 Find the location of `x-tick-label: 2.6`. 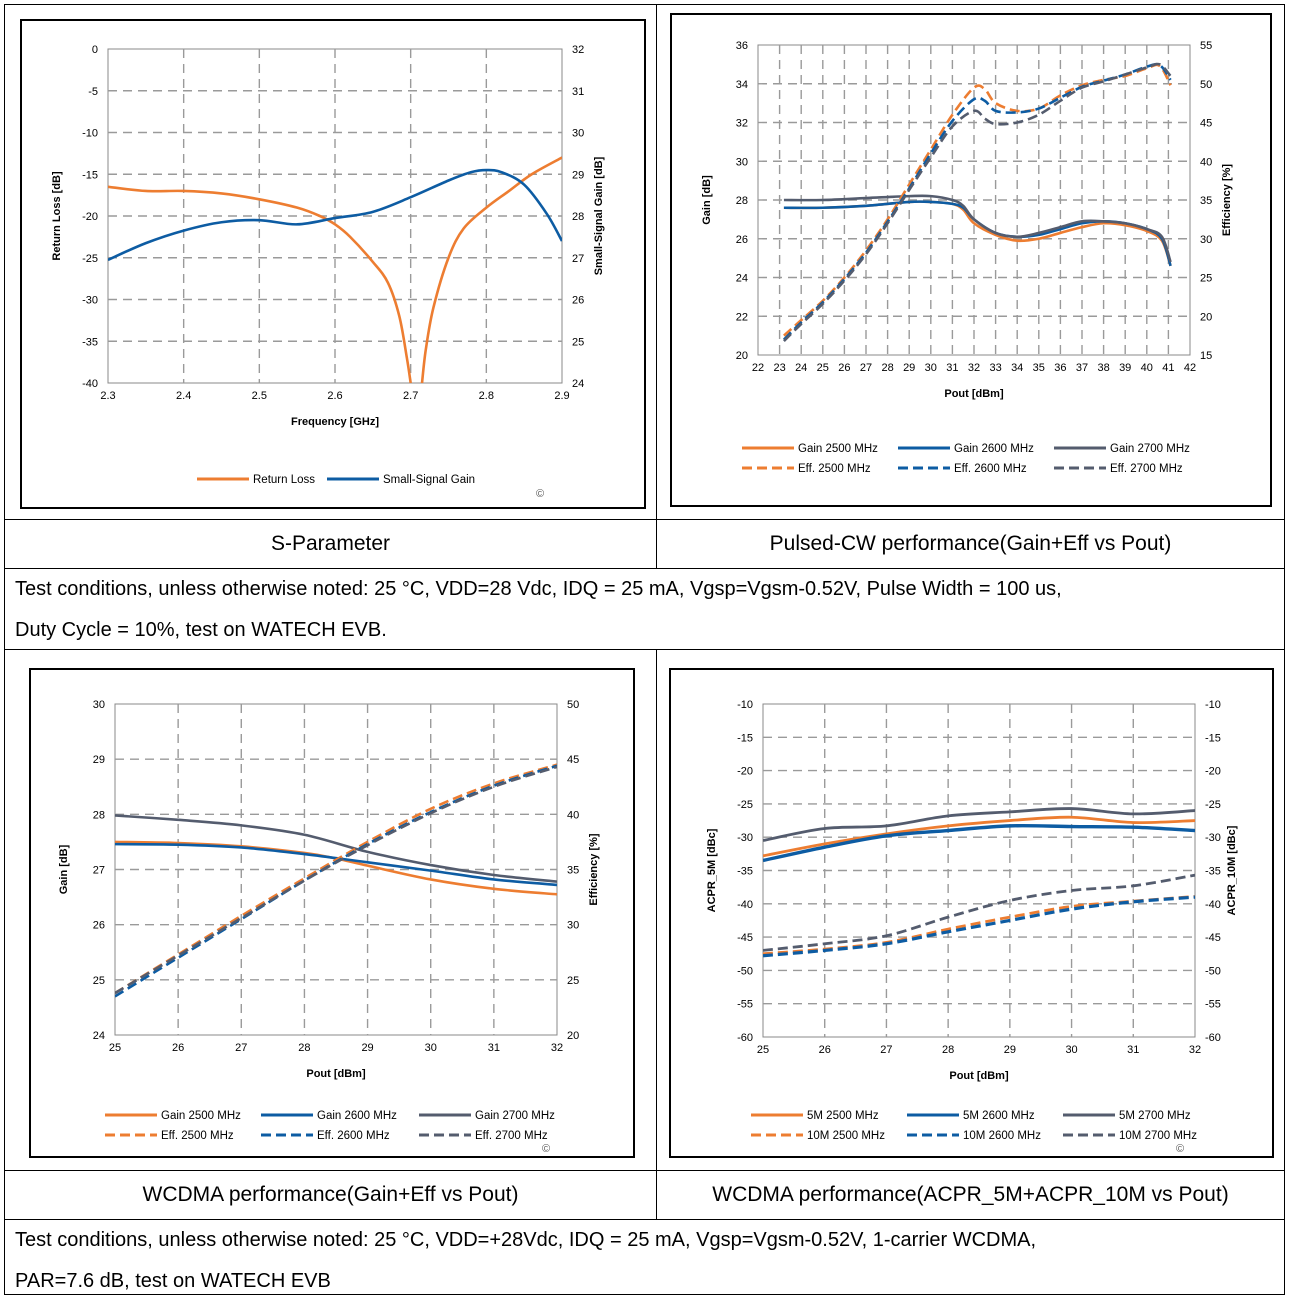

x-tick-label: 2.6 is located at coordinates (334, 396).